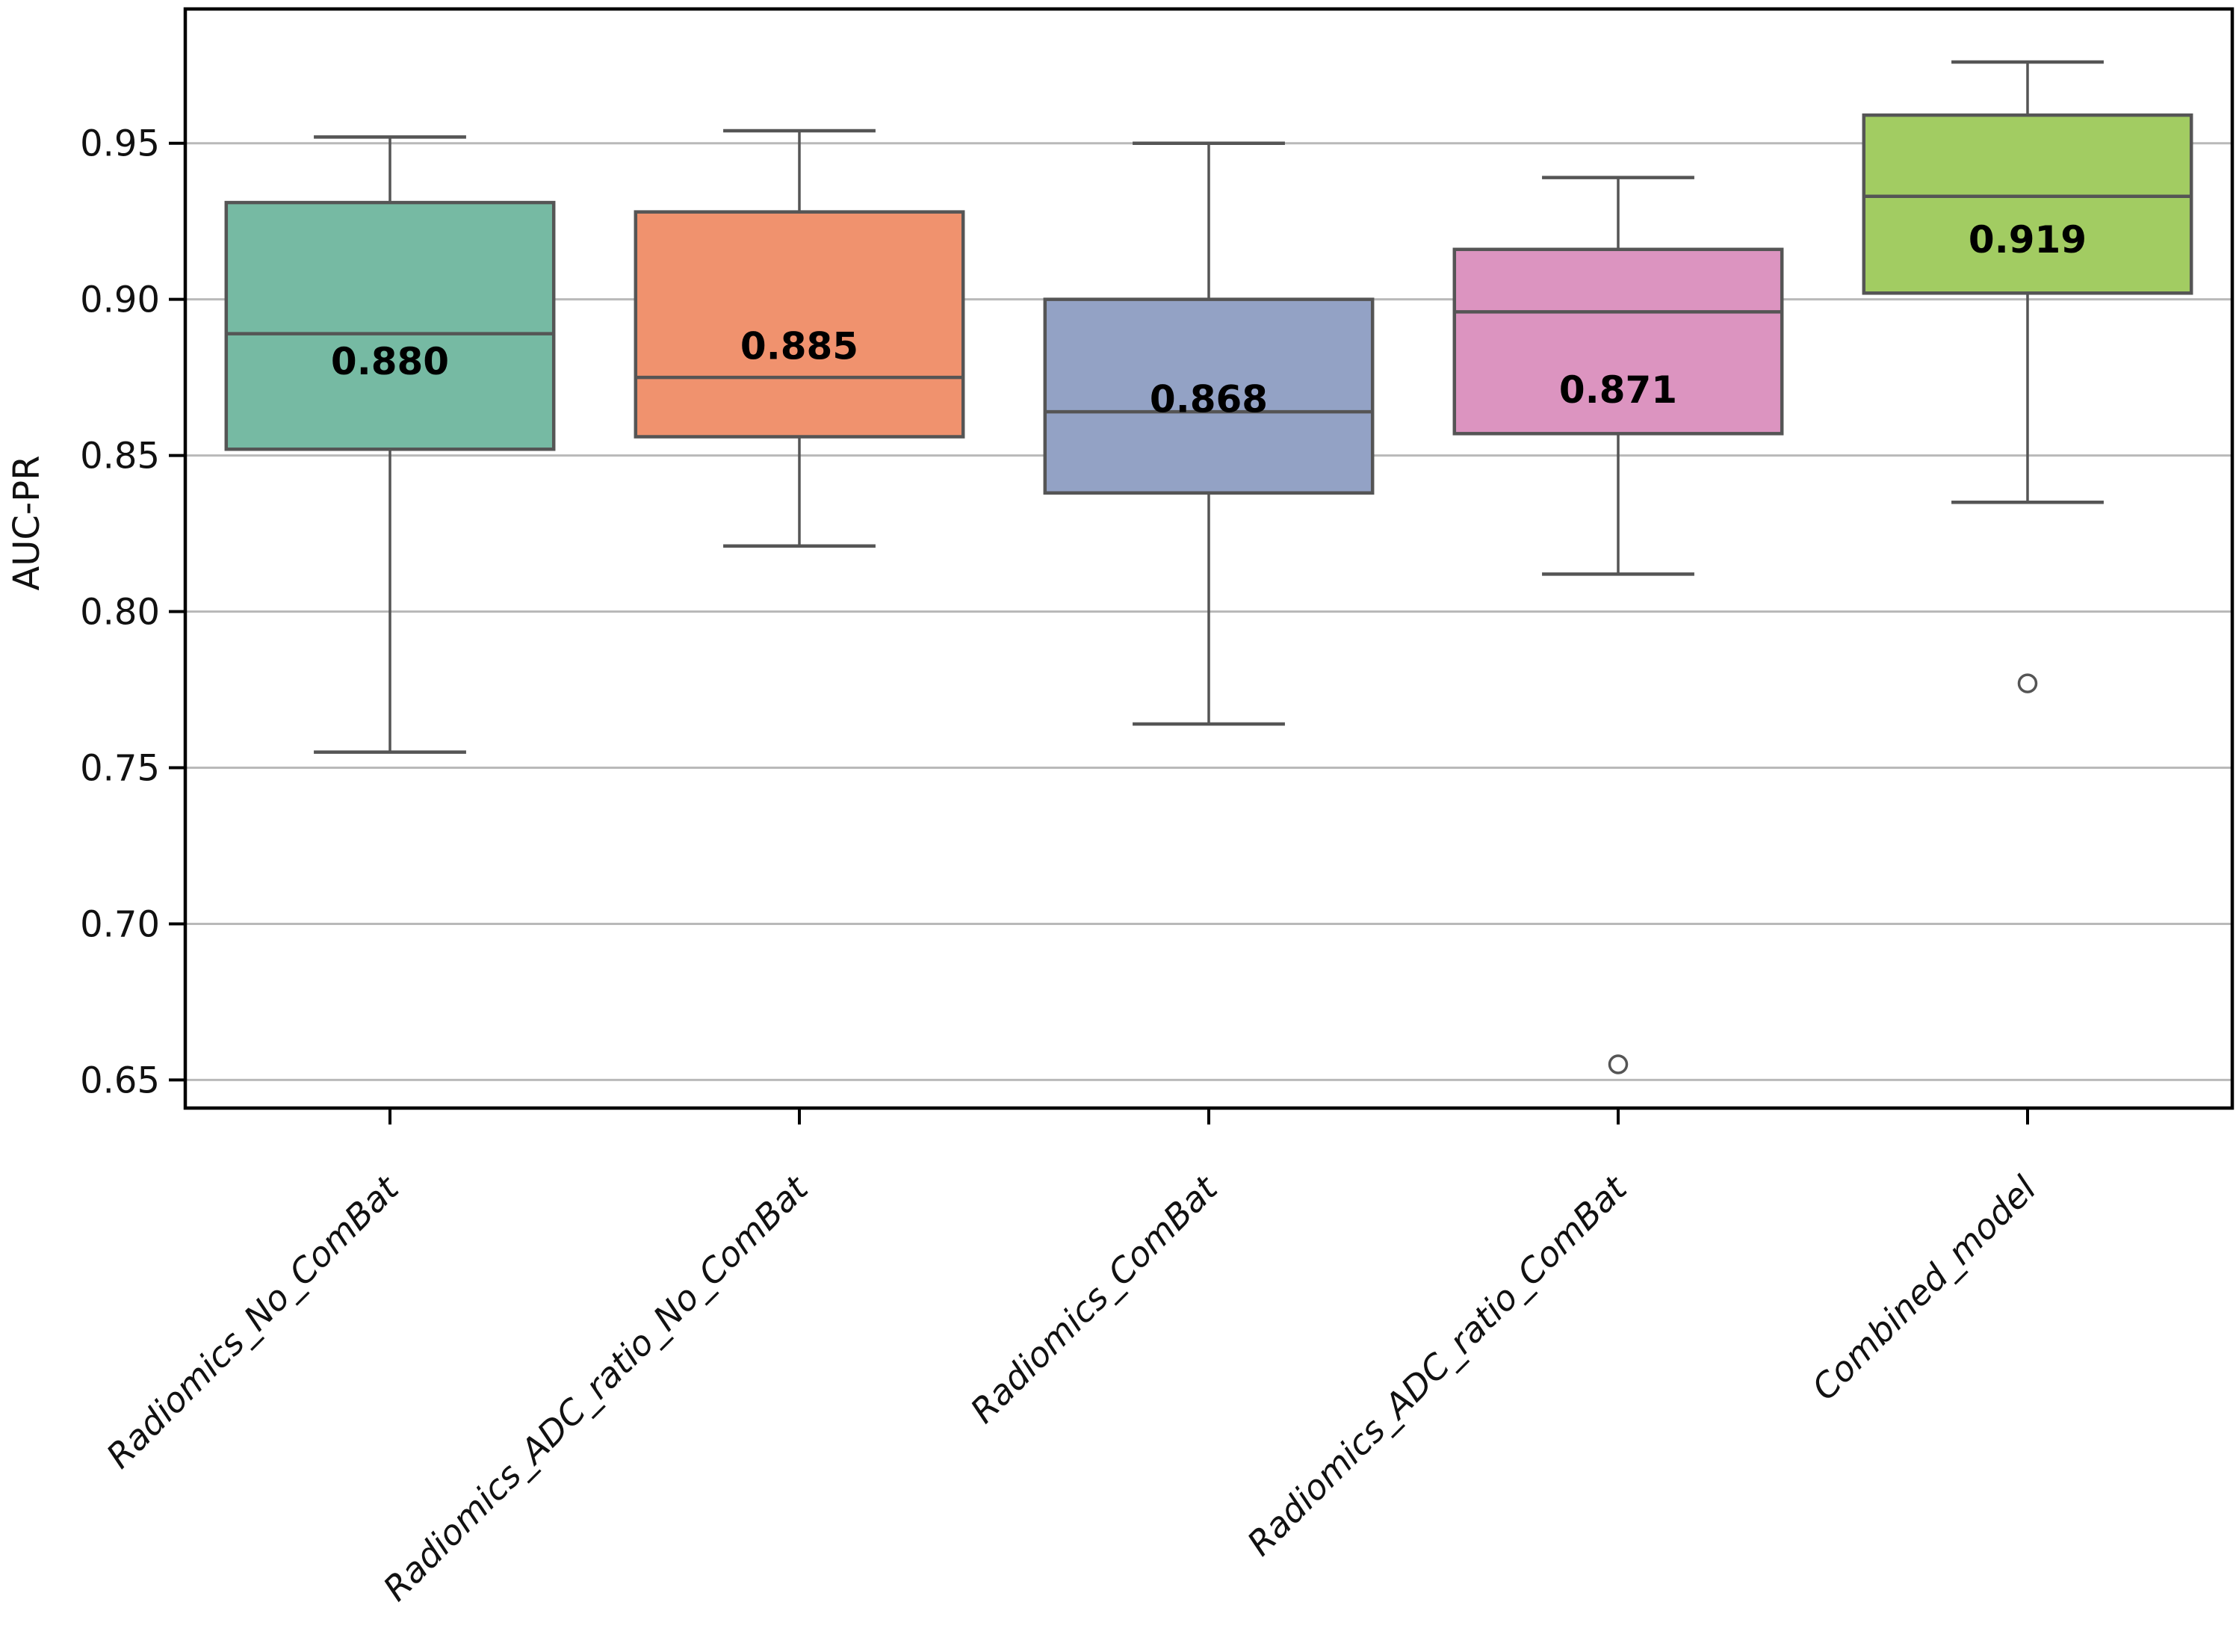 The height and width of the screenshot is (1652, 2236). Describe the element at coordinates (120, 1080) in the screenshot. I see `y-tick-label: 0.65` at that location.